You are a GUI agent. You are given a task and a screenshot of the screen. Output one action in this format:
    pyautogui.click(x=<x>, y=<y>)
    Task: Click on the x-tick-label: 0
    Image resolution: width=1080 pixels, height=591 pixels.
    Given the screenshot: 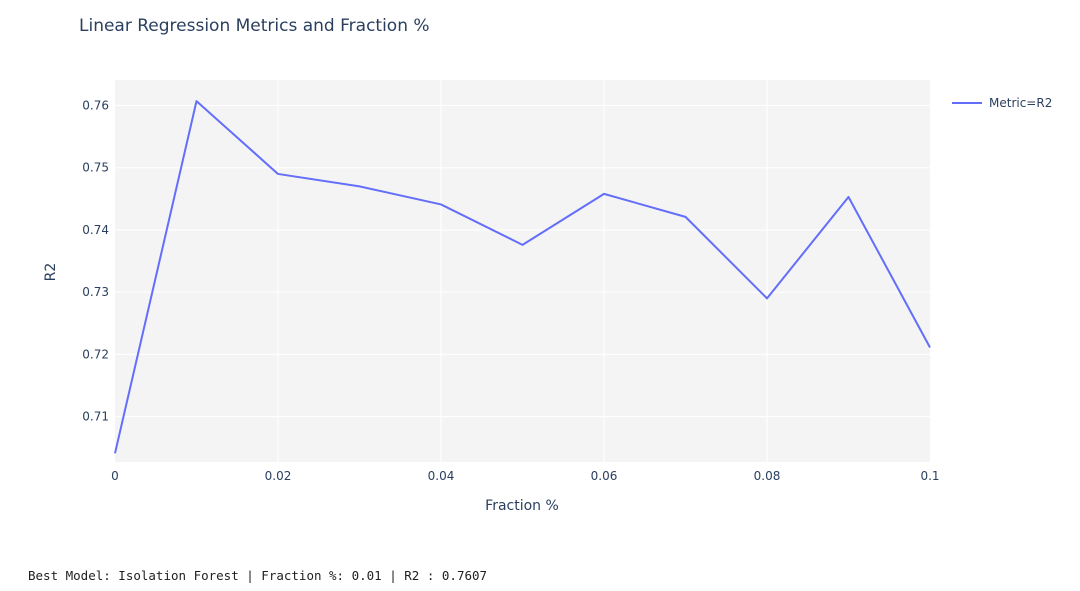 What is the action you would take?
    pyautogui.click(x=115, y=476)
    